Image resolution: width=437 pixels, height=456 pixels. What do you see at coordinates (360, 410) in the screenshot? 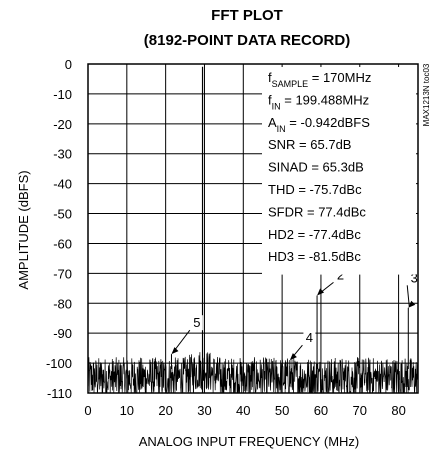
I see `x-tick-label: 70` at bounding box center [360, 410].